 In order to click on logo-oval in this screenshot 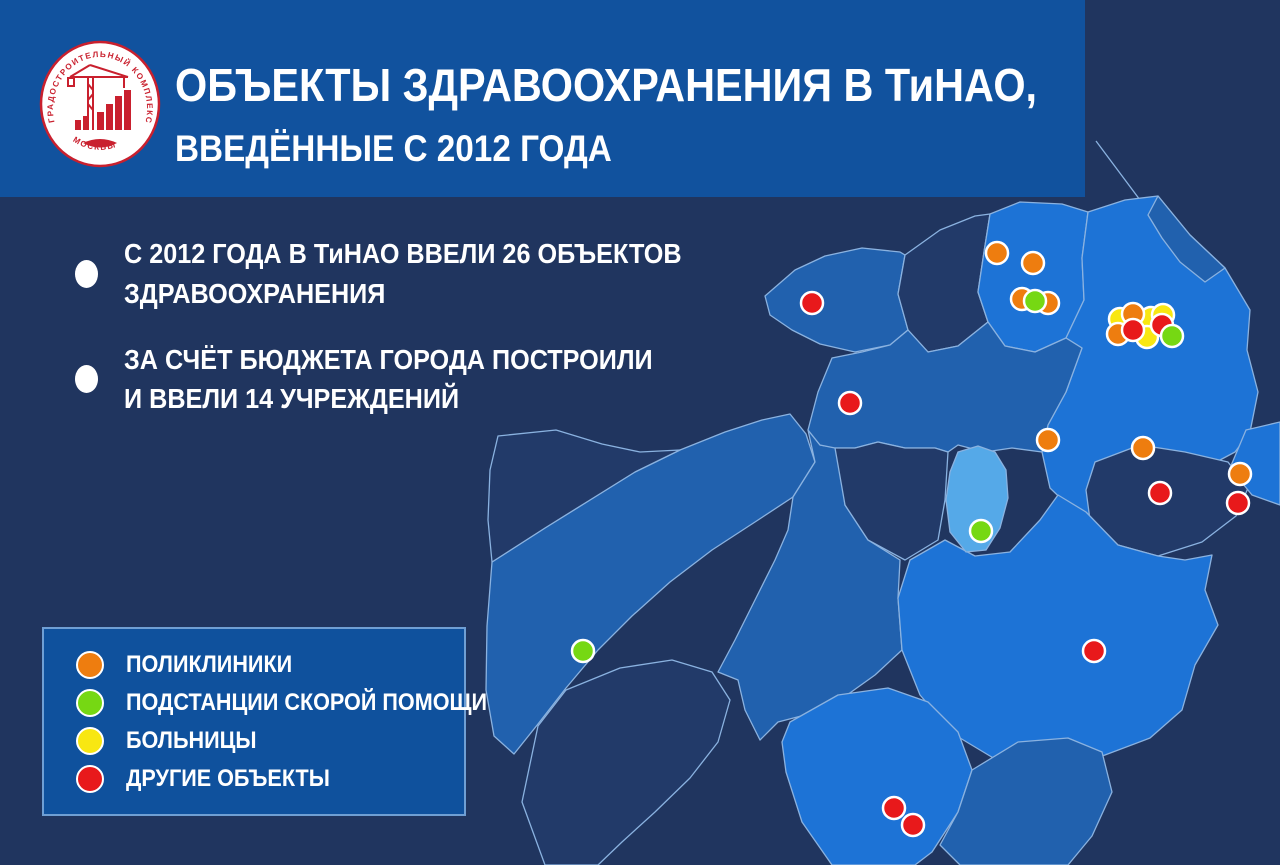, I will do `click(100, 104)`.